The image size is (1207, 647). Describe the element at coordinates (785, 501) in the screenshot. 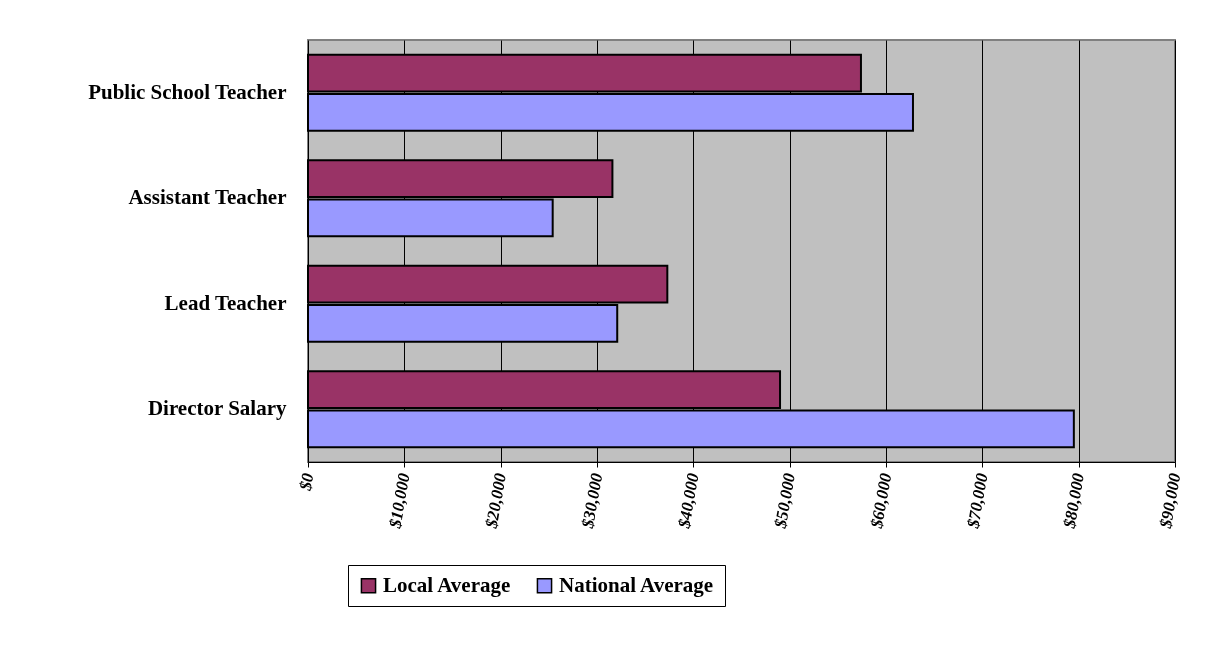

I see `x-tick-label: $50,000` at that location.